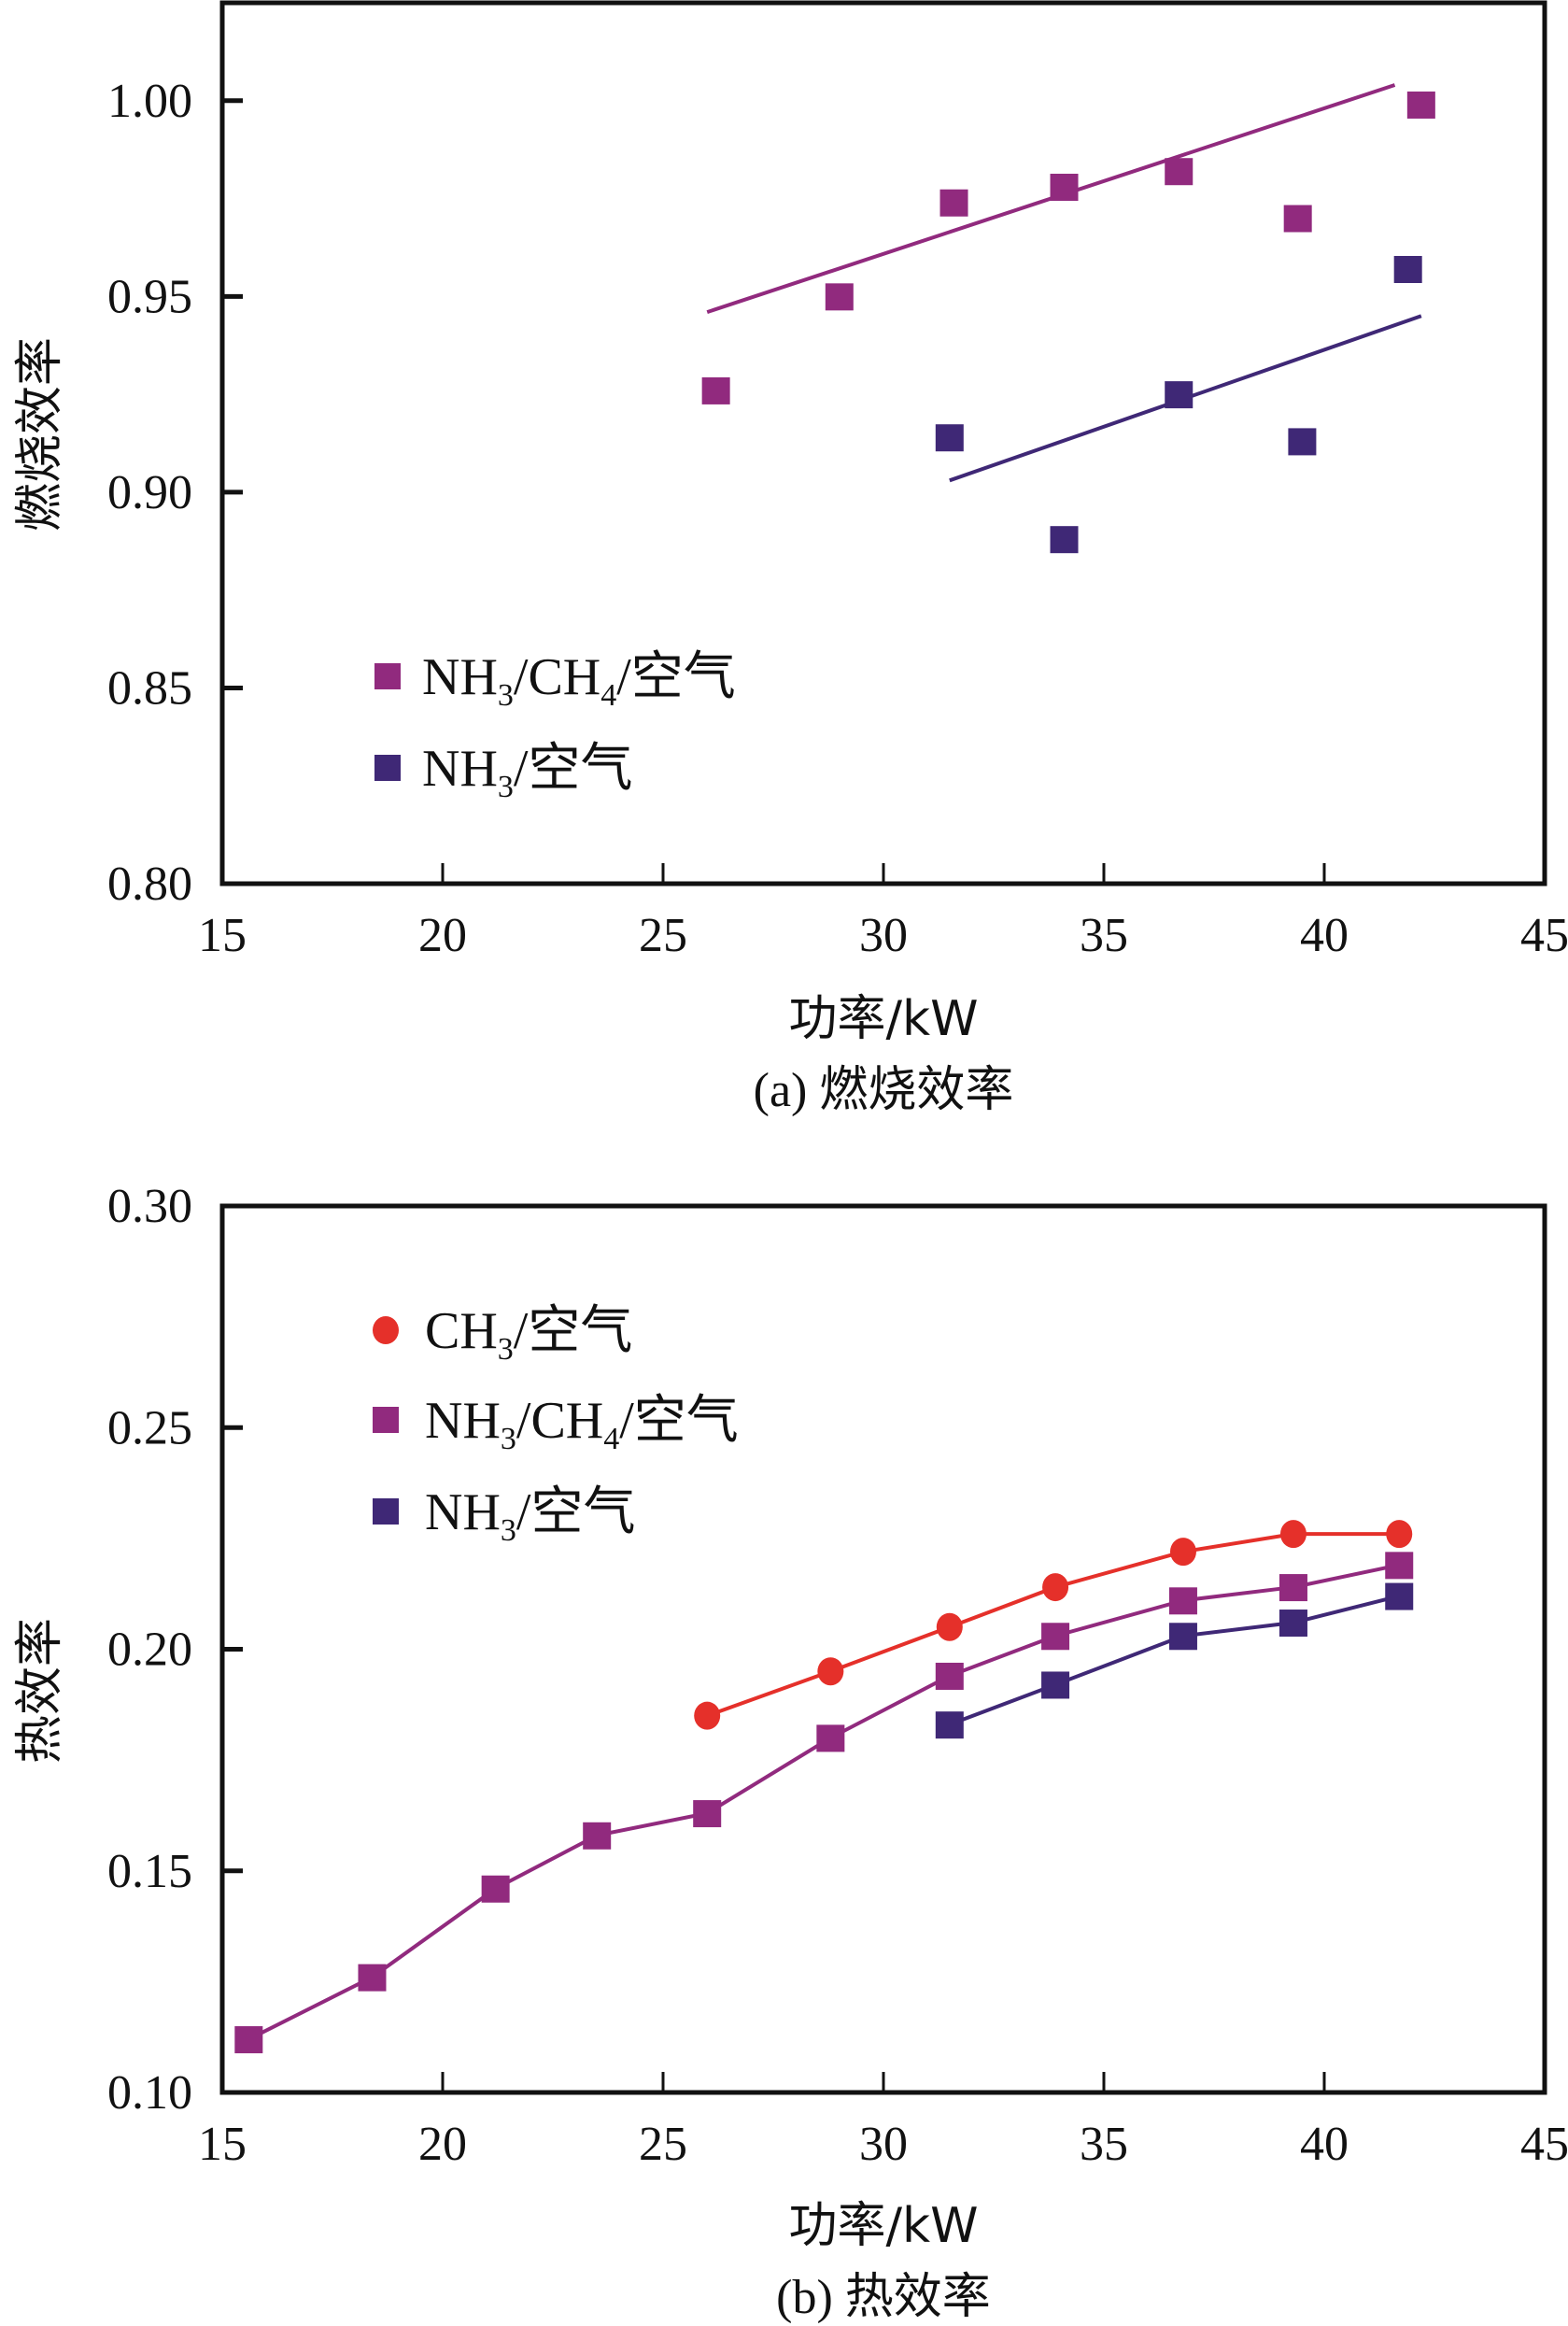 This screenshot has width=1568, height=2326. What do you see at coordinates (663, 935) in the screenshot?
I see `x-tick-label: 25` at bounding box center [663, 935].